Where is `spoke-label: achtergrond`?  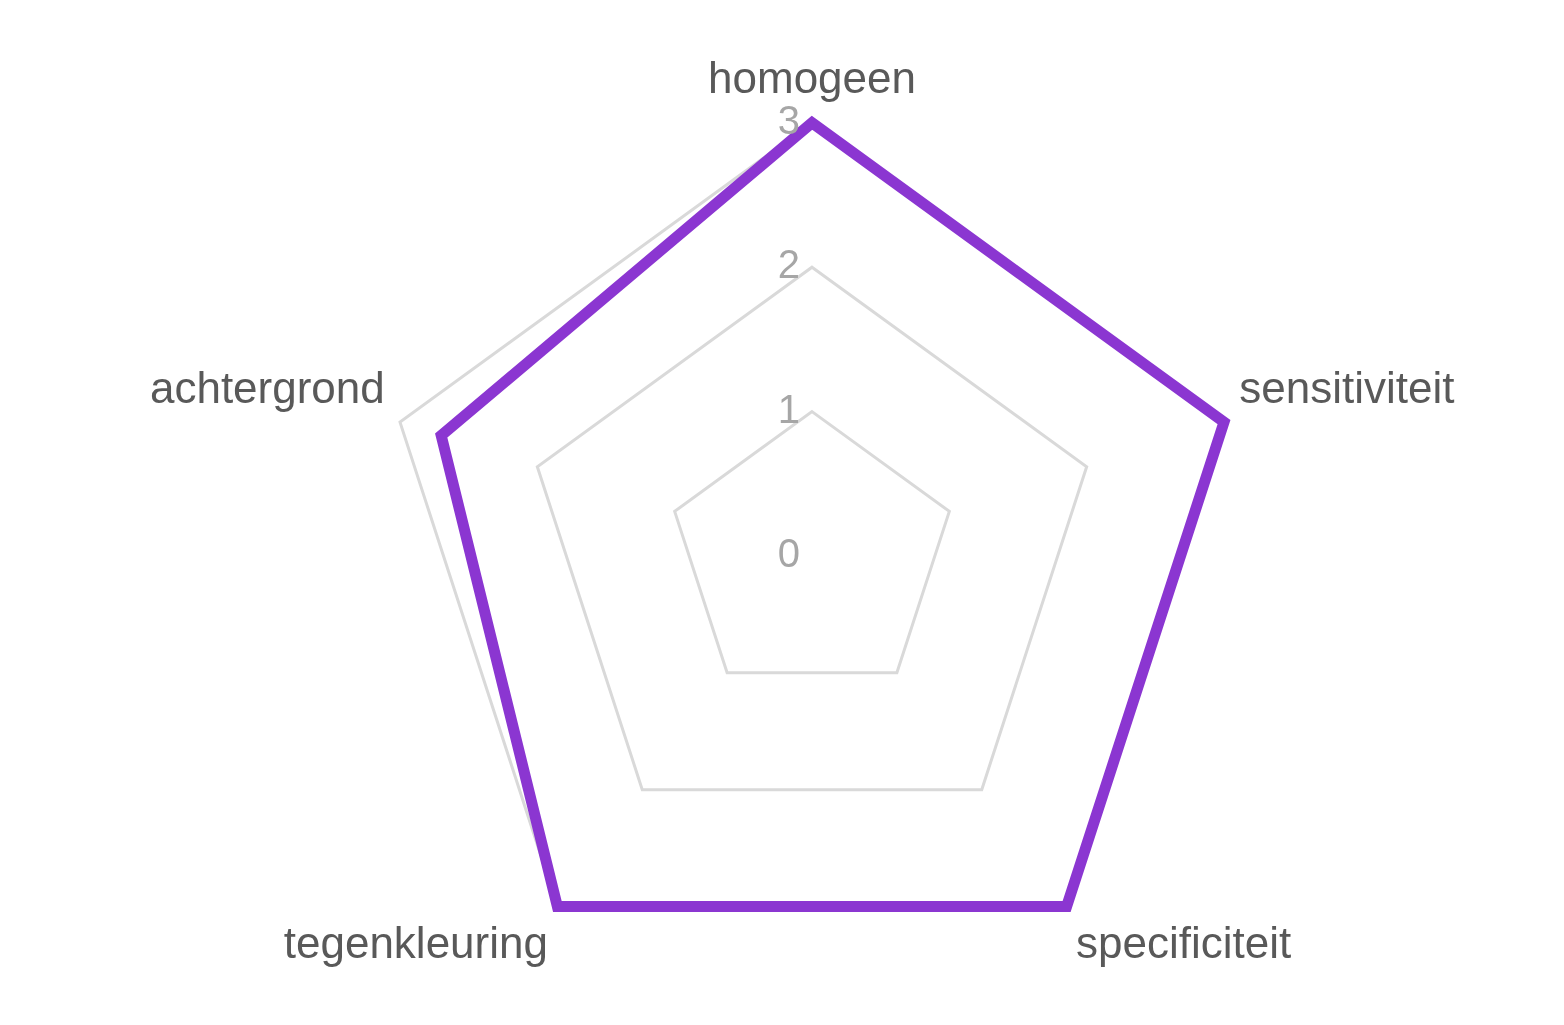
spoke-label: achtergrond is located at coordinates (267, 387).